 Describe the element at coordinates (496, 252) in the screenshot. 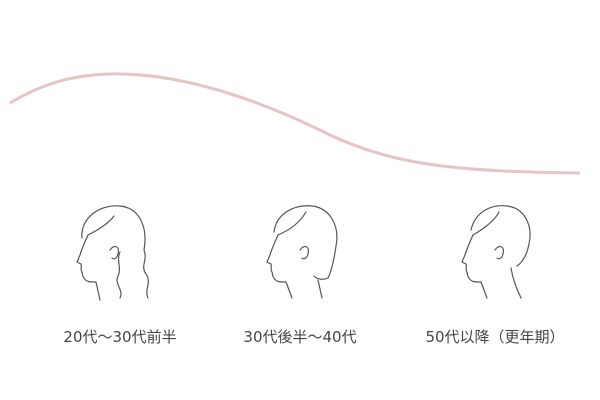

I see `head-senior` at that location.